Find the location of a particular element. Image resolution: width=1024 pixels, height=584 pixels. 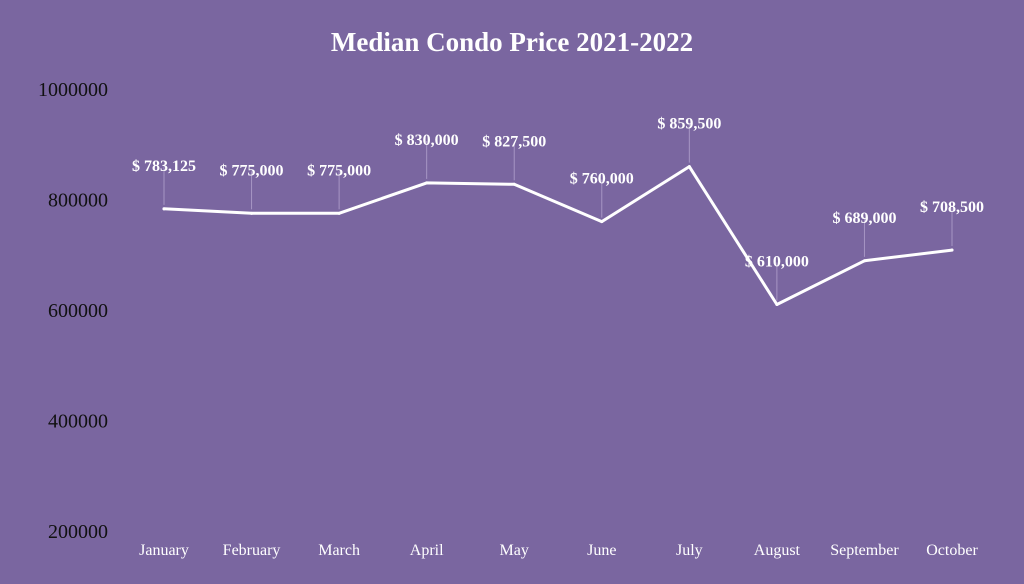

x-tick-label: May is located at coordinates (514, 550).